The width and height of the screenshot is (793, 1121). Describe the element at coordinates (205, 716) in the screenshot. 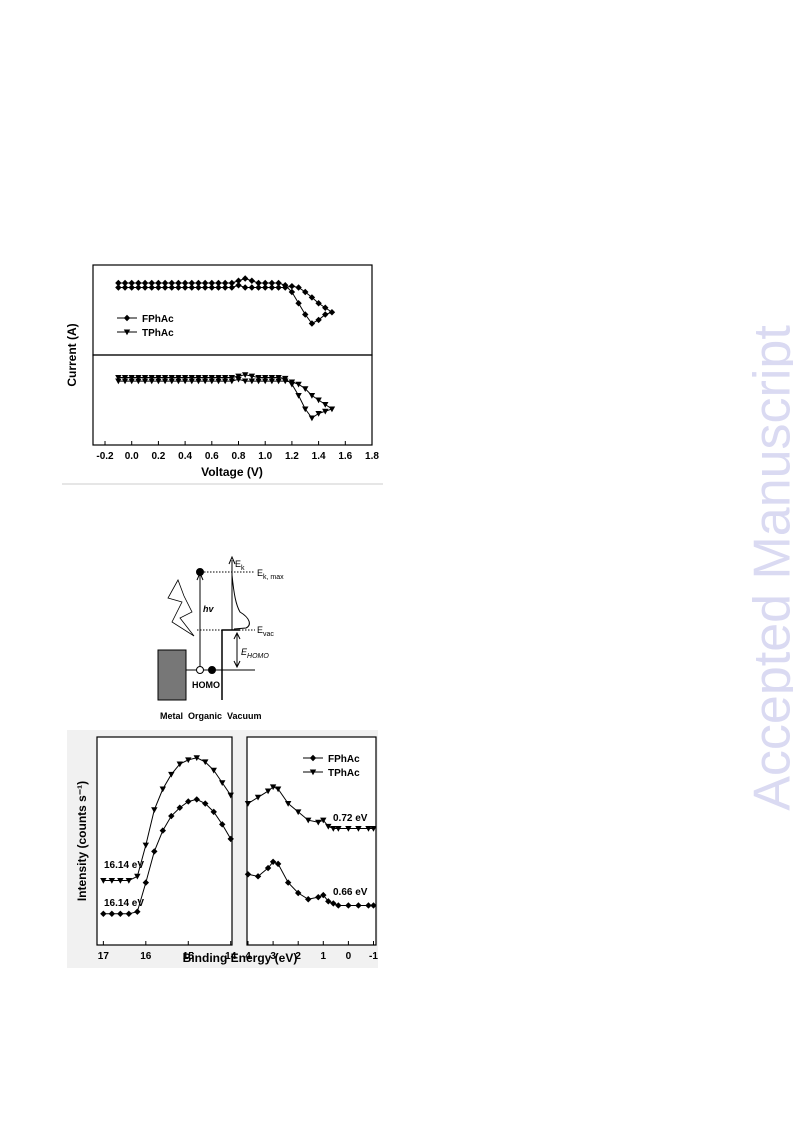

I see `organic-label: Organic` at that location.